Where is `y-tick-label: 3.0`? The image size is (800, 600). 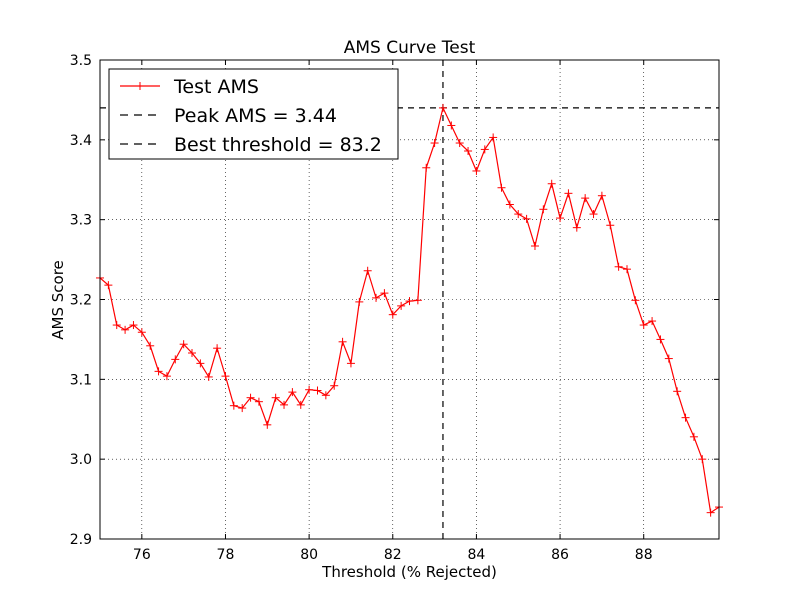 y-tick-label: 3.0 is located at coordinates (81, 460).